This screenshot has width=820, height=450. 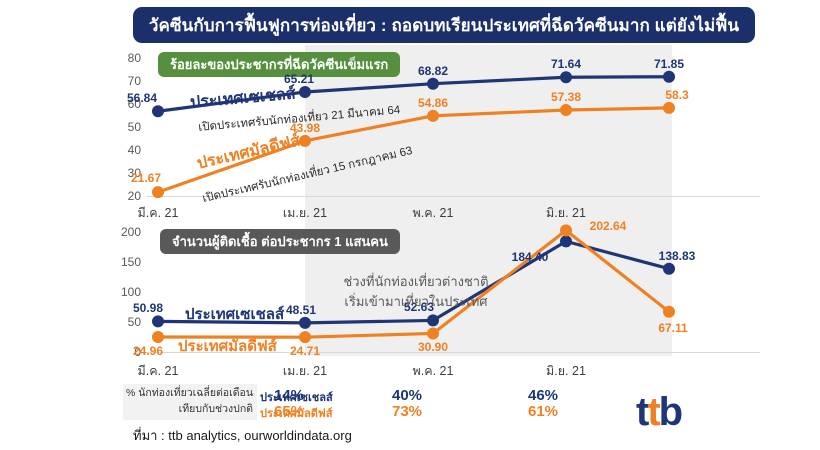 I want to click on value-label: 67.11, so click(x=673, y=327).